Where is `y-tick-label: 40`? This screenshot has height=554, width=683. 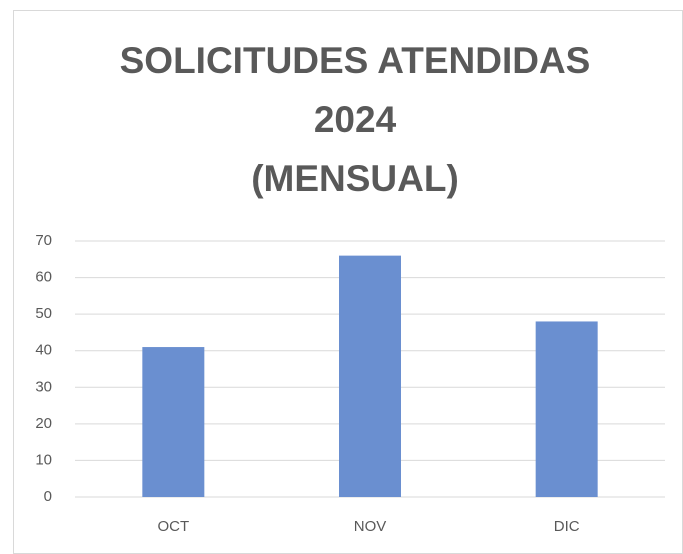 y-tick-label: 40 is located at coordinates (43, 350).